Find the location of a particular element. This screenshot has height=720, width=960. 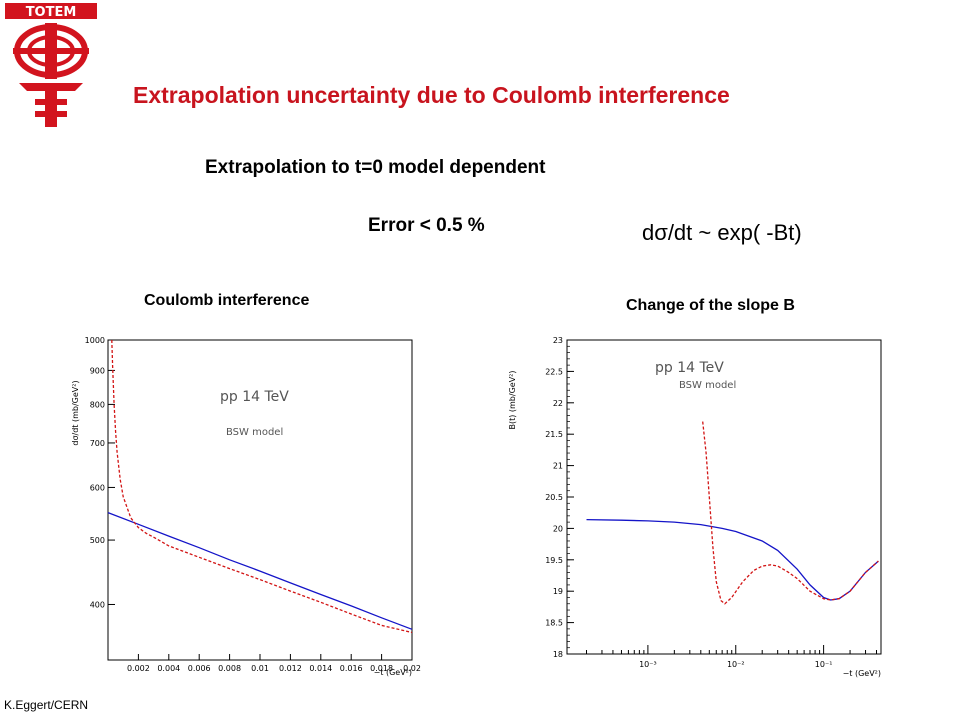

chart2-y-tick-label: 20 is located at coordinates (558, 528).